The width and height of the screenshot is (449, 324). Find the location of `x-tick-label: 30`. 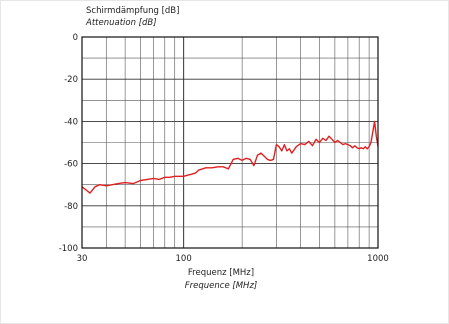

x-tick-label: 30 is located at coordinates (82, 259).